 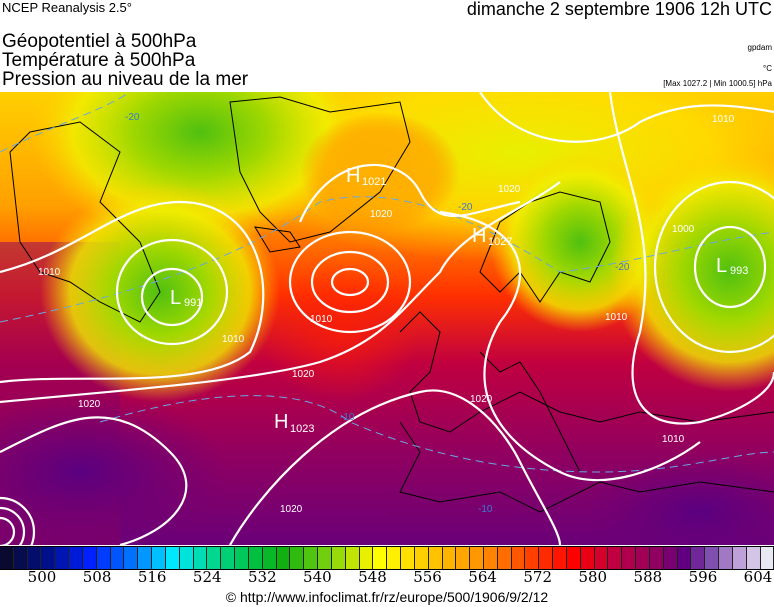 I want to click on svg-text: 1023, so click(x=302, y=429).